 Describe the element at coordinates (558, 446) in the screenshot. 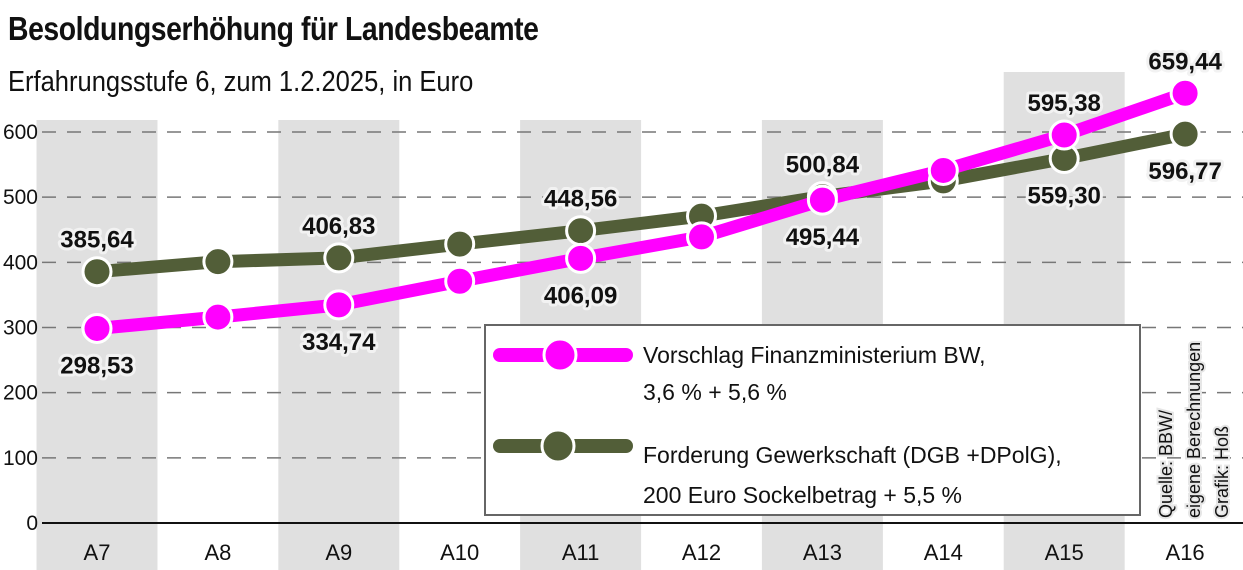

I see `legend-marker-green` at that location.